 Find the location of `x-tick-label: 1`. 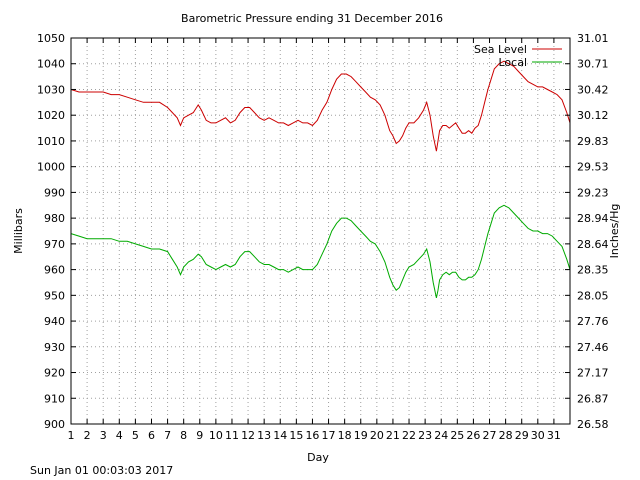

x-tick-label: 1 is located at coordinates (71, 435).